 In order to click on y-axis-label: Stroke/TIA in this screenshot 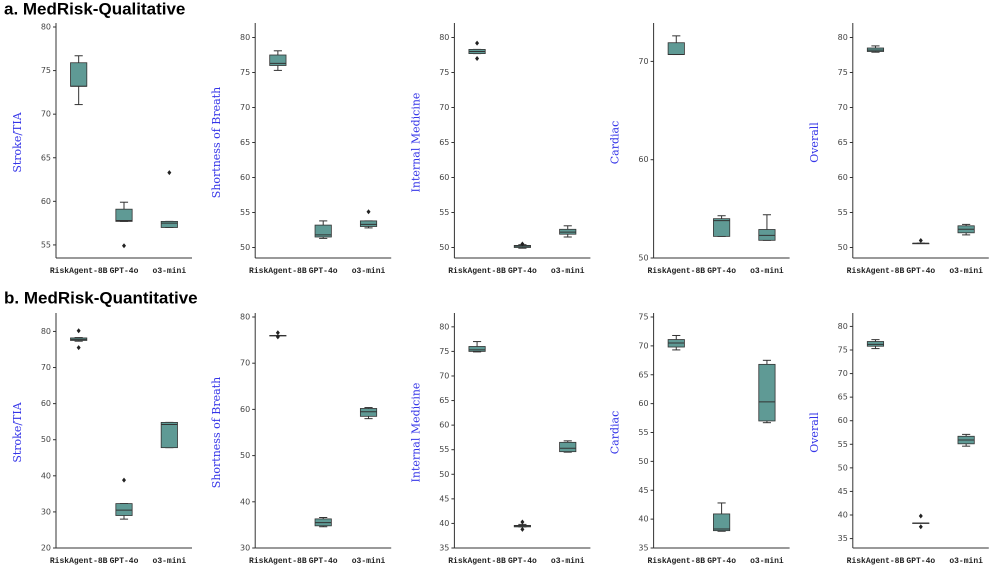, I will do `click(17, 141)`.